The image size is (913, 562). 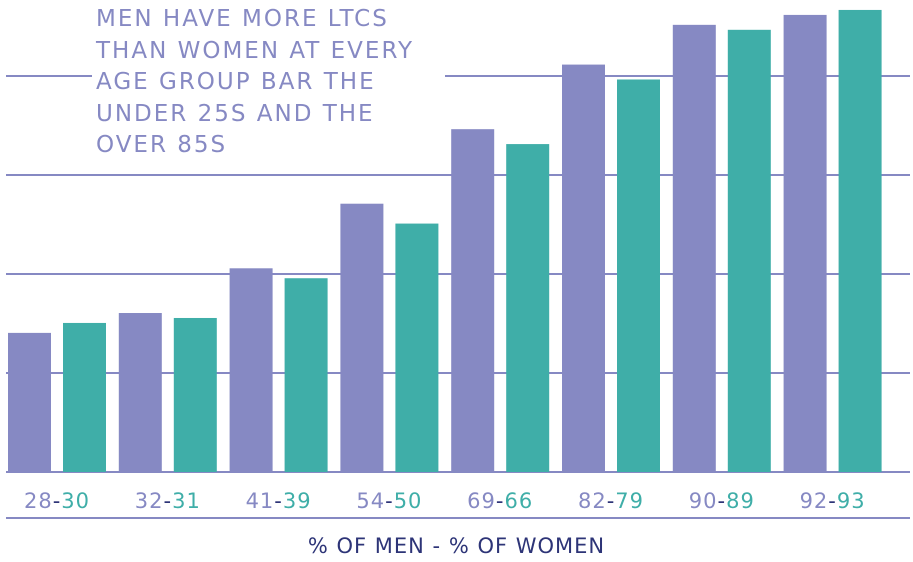 I want to click on x-axis-label: % of men - % of women, so click(x=456, y=546).